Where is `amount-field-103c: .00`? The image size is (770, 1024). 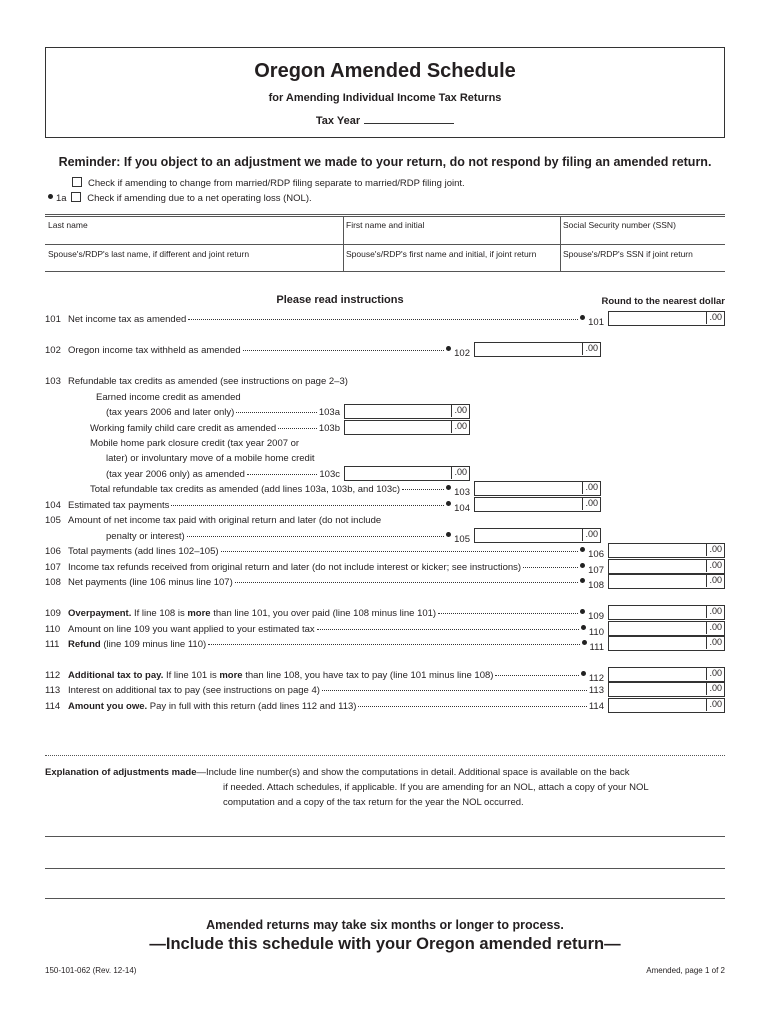 amount-field-103c: .00 is located at coordinates (407, 473).